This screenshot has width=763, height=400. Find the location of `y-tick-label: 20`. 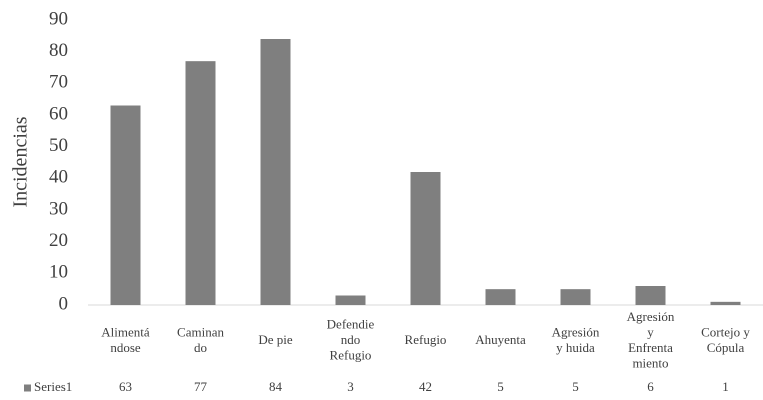

y-tick-label: 20 is located at coordinates (58, 240).